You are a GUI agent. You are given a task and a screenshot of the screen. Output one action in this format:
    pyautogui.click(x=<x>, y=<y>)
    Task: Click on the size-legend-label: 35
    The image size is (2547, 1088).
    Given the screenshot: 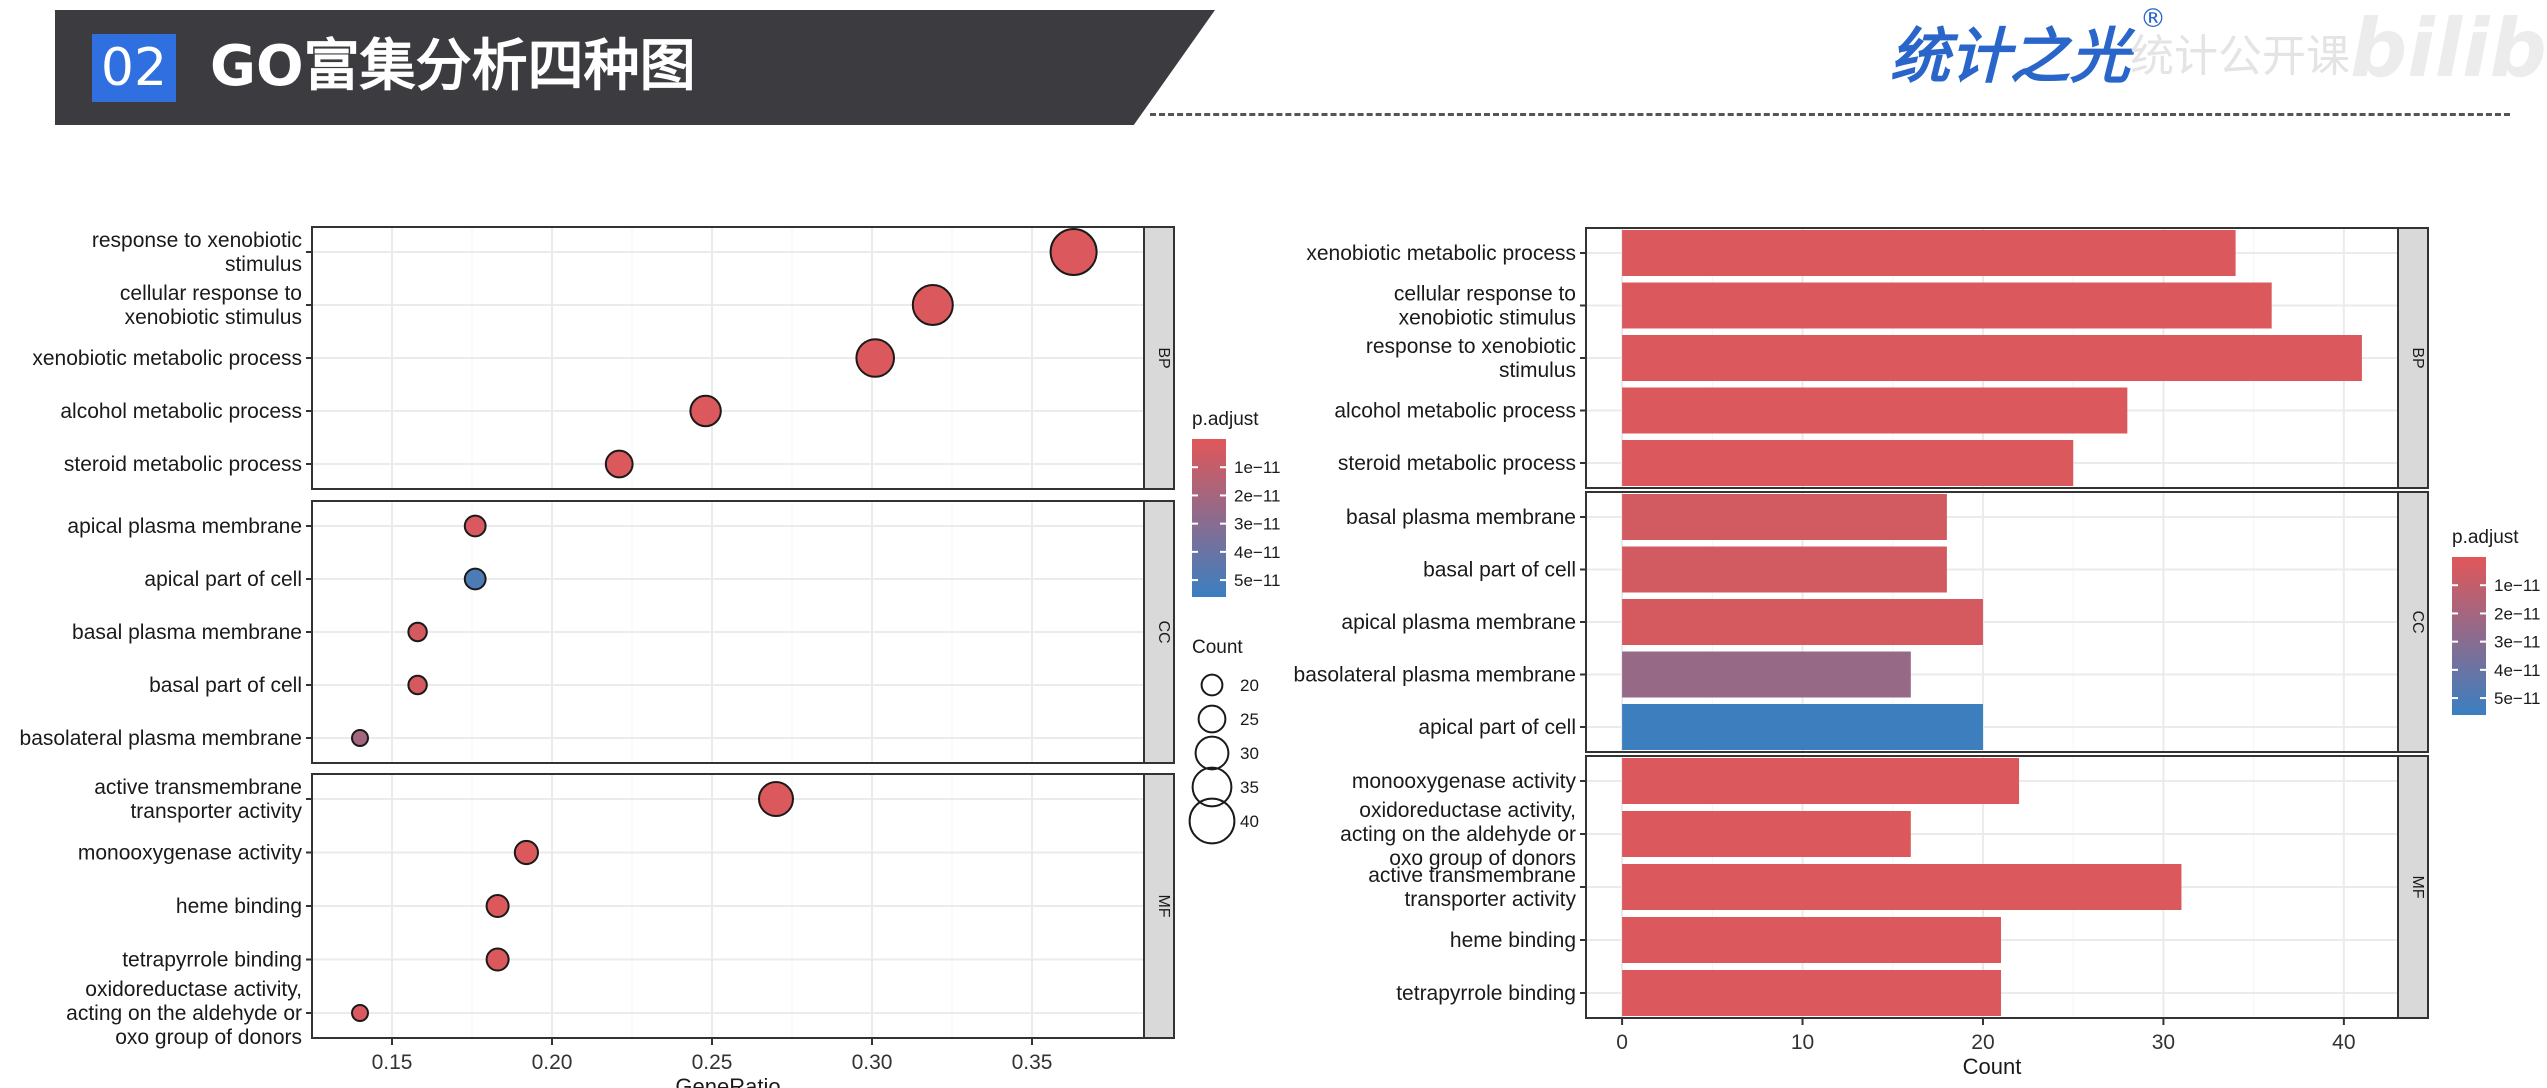 What is the action you would take?
    pyautogui.click(x=1249, y=787)
    